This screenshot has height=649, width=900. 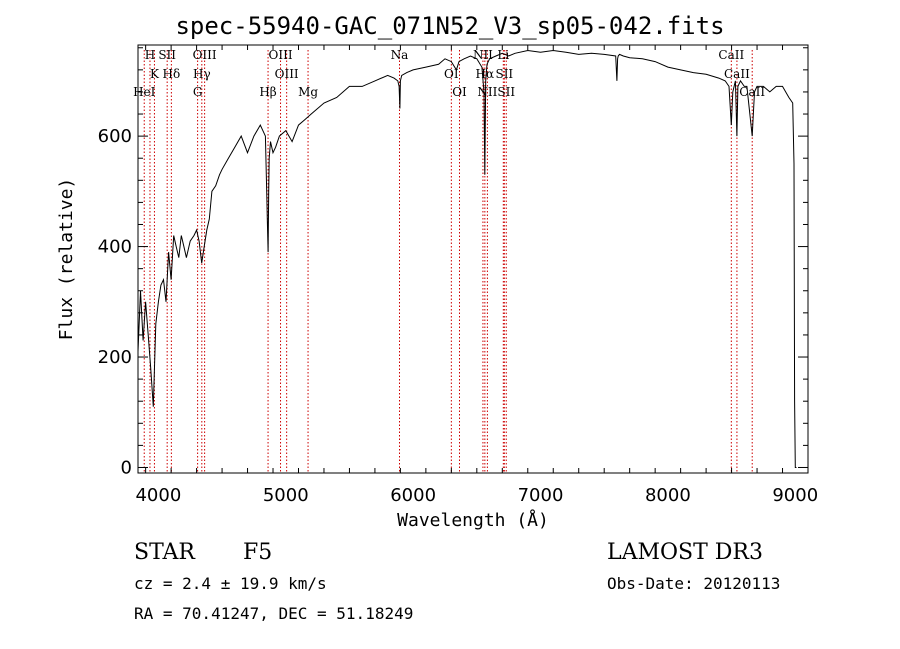 What do you see at coordinates (167, 55) in the screenshot?
I see `line-label-3: SII` at bounding box center [167, 55].